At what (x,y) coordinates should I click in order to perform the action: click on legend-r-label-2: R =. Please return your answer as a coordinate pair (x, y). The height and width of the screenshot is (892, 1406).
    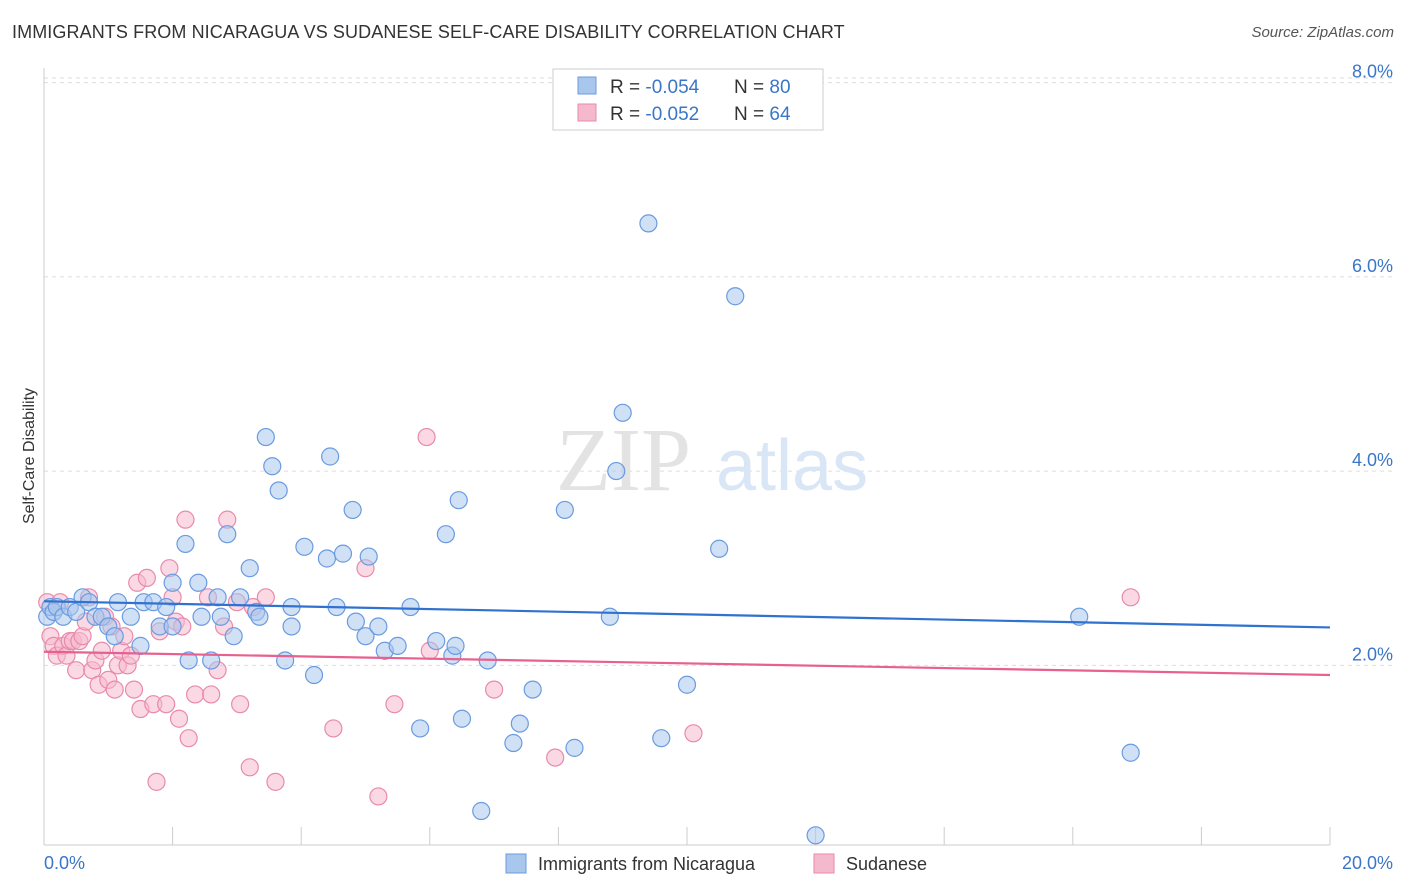
    Looking at the image, I should click on (627, 114).